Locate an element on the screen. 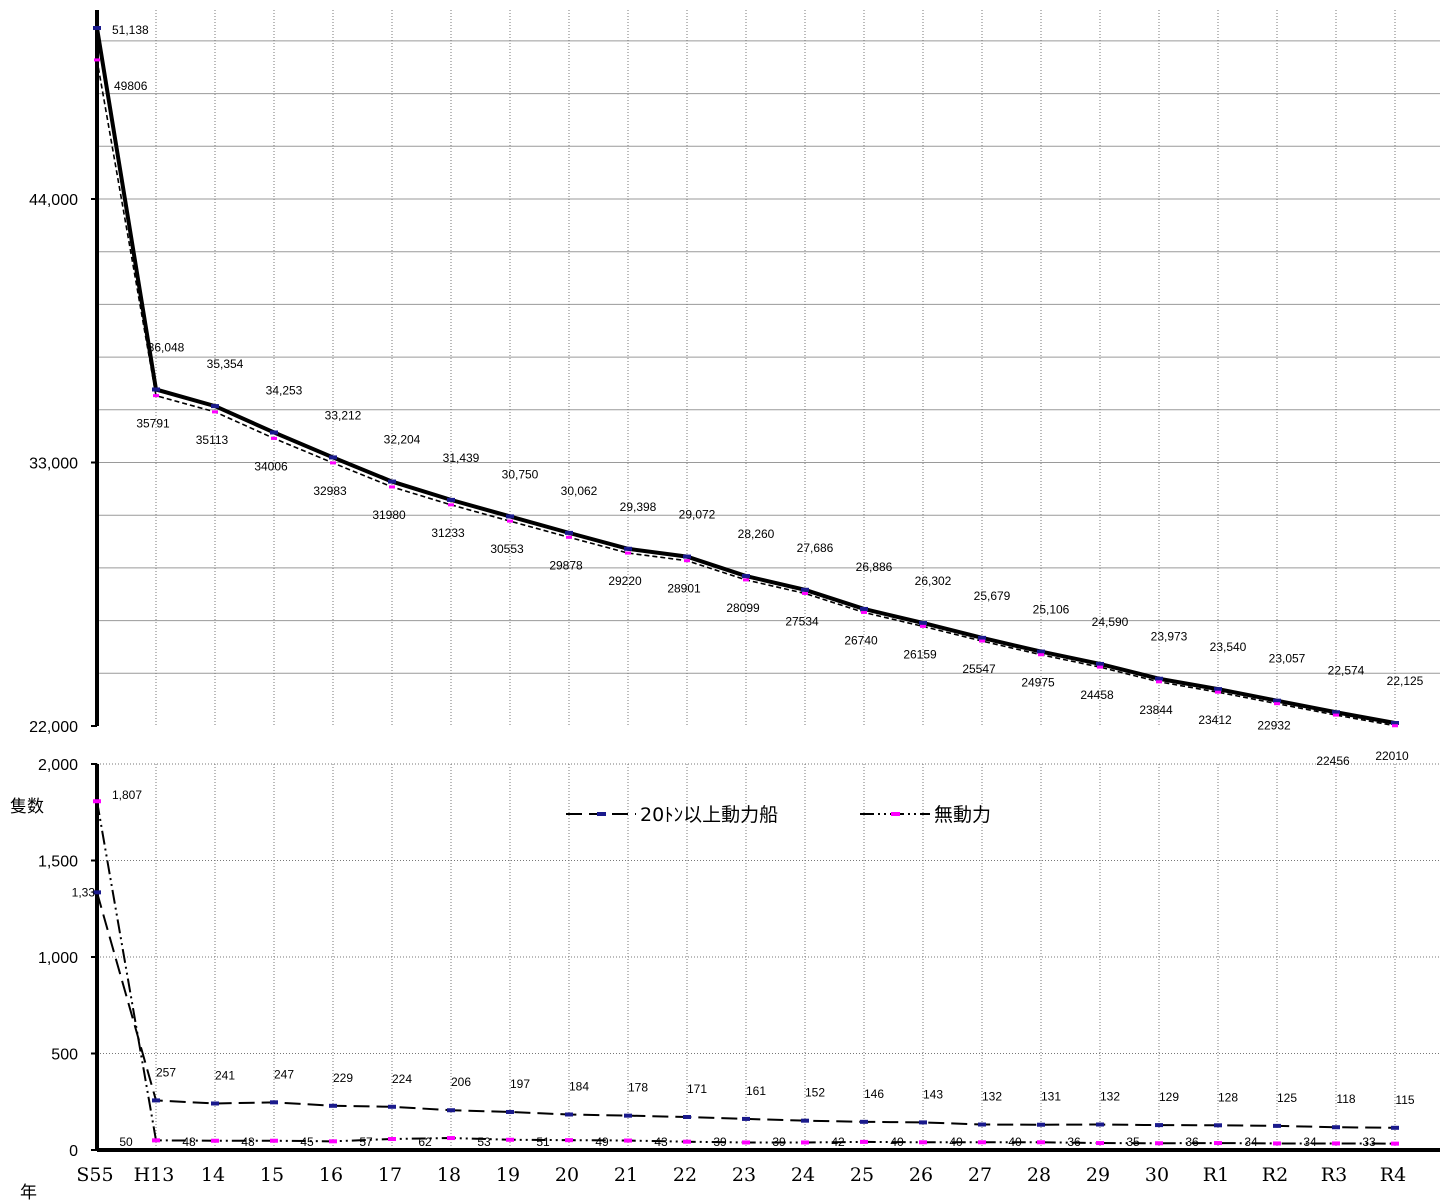  data-label: 206 is located at coordinates (461, 1082).